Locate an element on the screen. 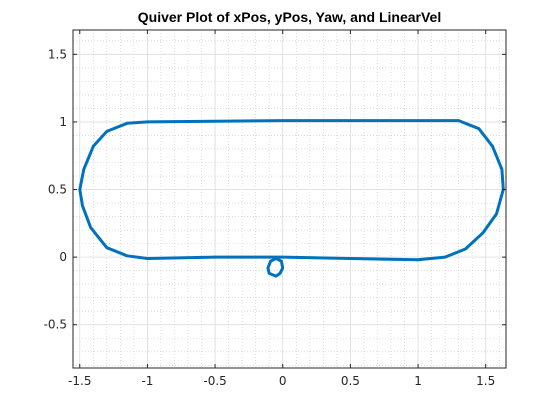 This screenshot has height=420, width=560. x-tick-label: 0.5 is located at coordinates (350, 381).